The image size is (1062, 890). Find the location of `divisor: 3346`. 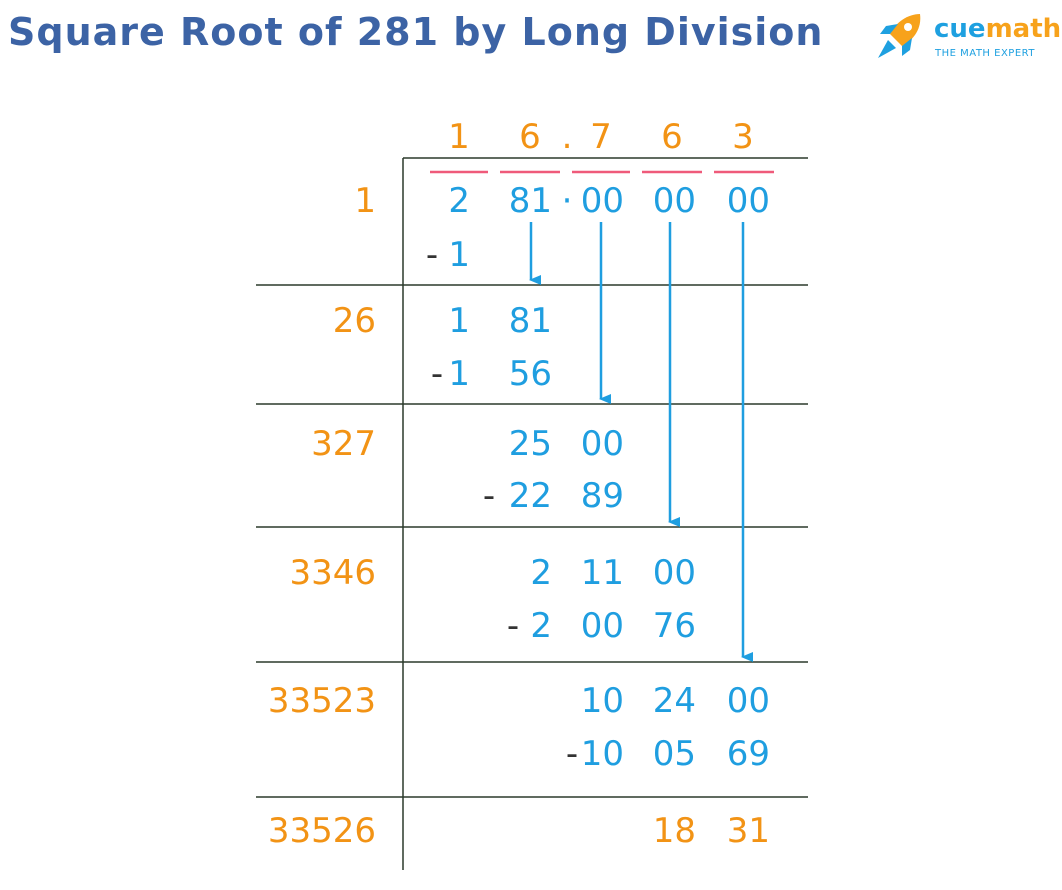

divisor: 3346 is located at coordinates (332, 573).